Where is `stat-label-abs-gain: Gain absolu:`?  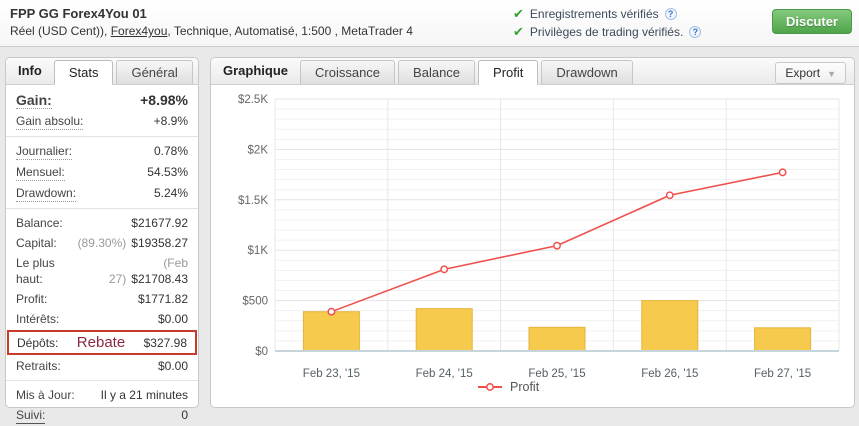 stat-label-abs-gain: Gain absolu: is located at coordinates (50, 122).